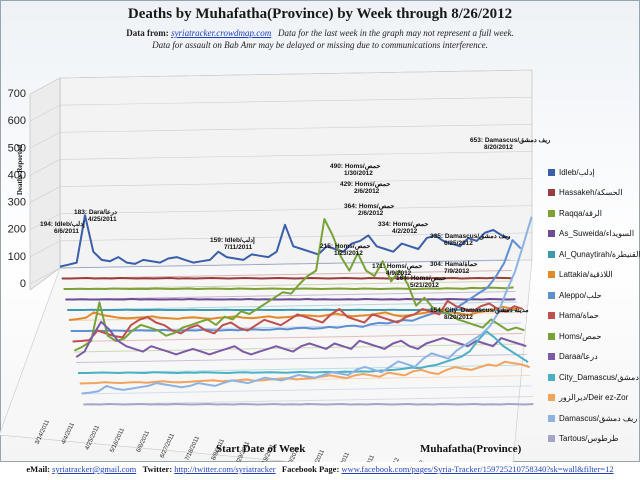 Image resolution: width=640 pixels, height=480 pixels. I want to click on annotation-label: 164: Homs/حمص 5/21/2012, so click(421, 282).